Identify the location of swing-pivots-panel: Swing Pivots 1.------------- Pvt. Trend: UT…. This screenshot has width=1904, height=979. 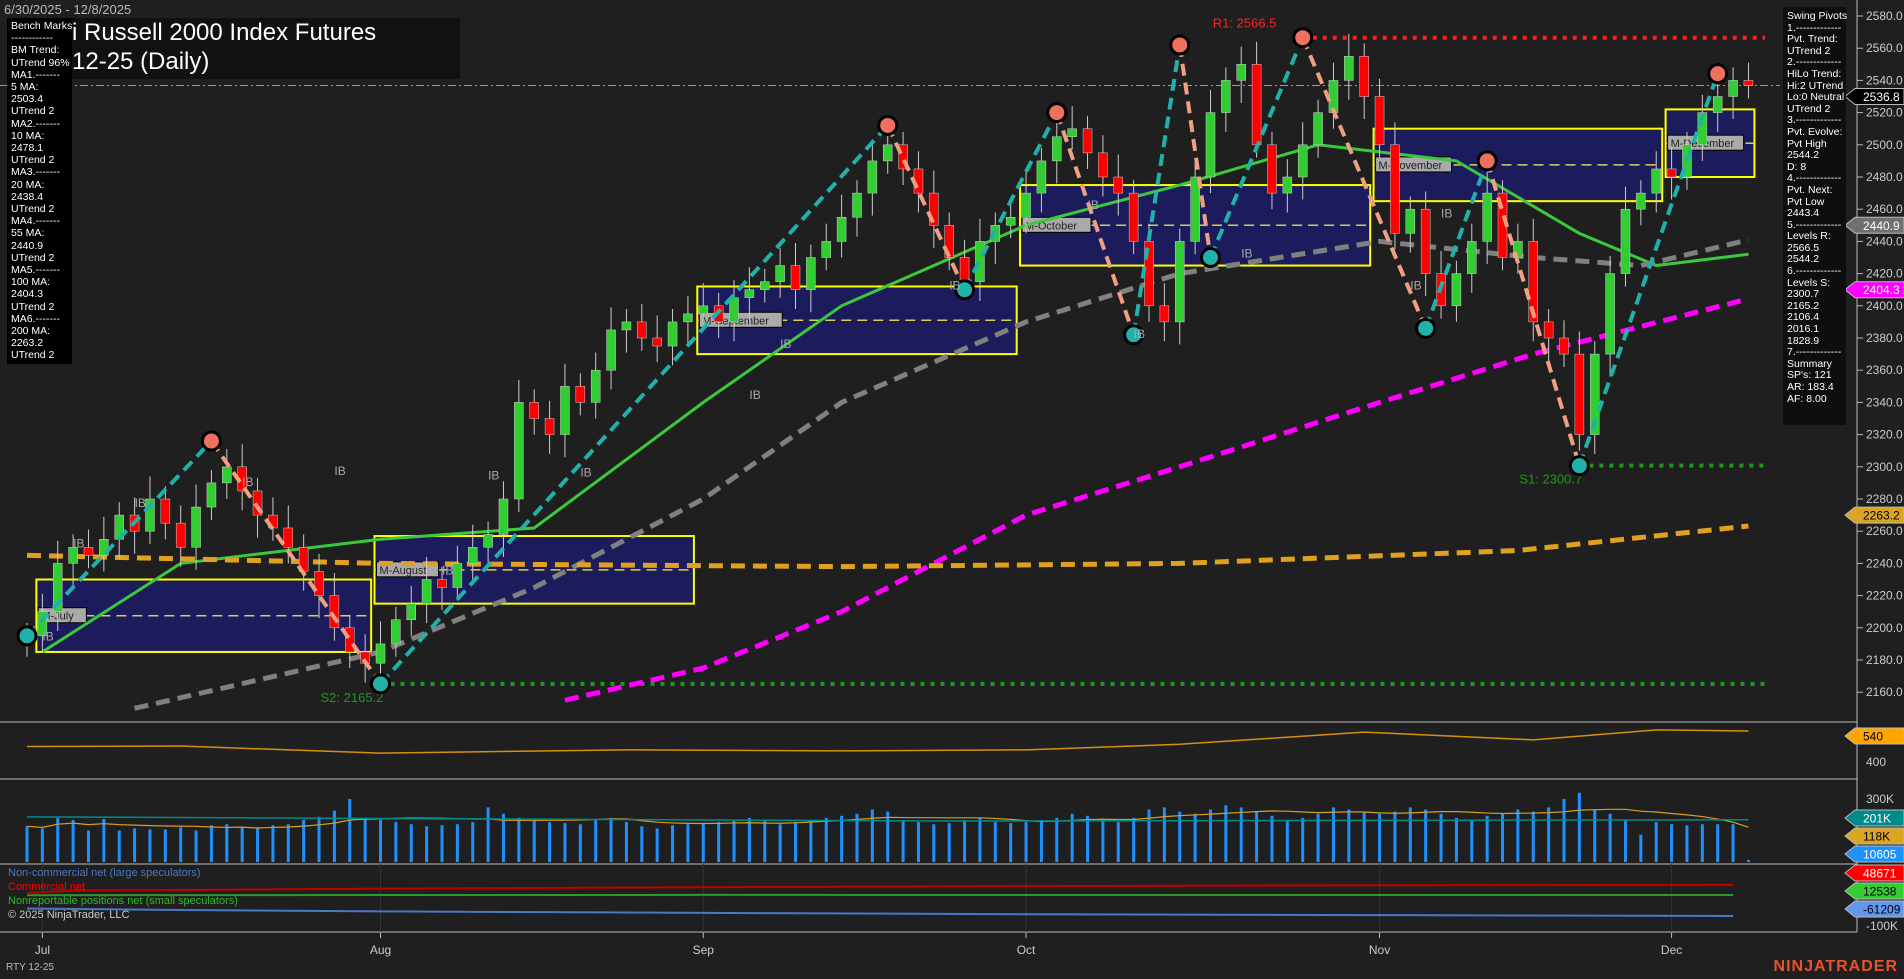
(1815, 216).